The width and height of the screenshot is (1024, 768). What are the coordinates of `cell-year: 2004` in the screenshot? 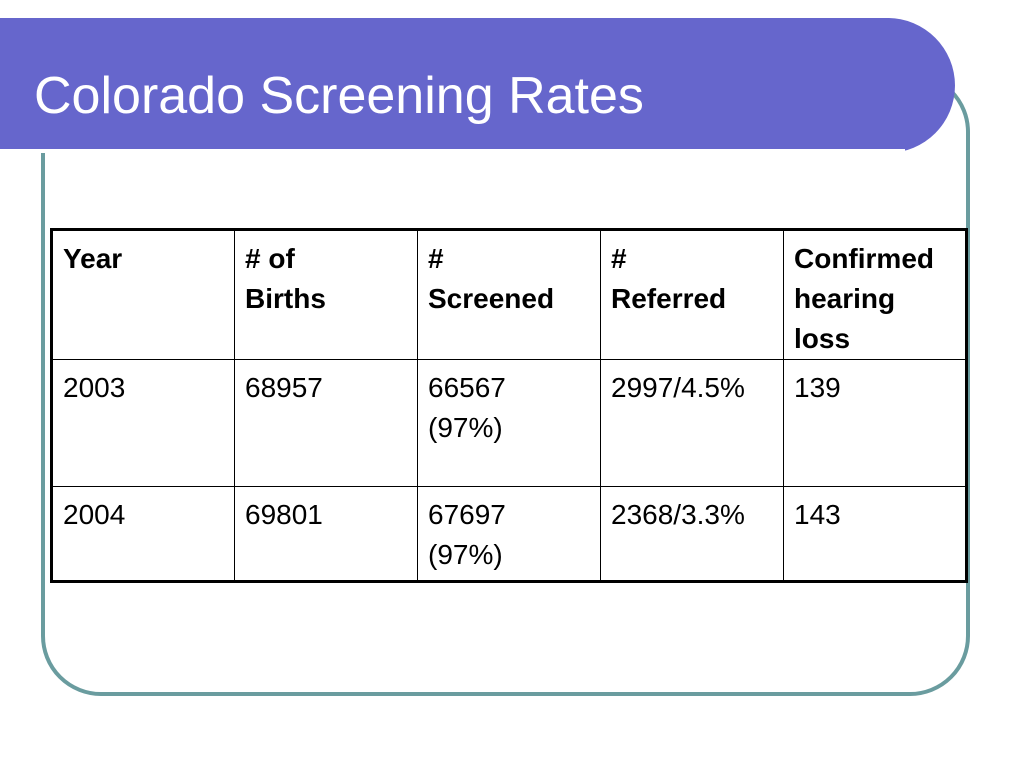 It's located at (143, 534).